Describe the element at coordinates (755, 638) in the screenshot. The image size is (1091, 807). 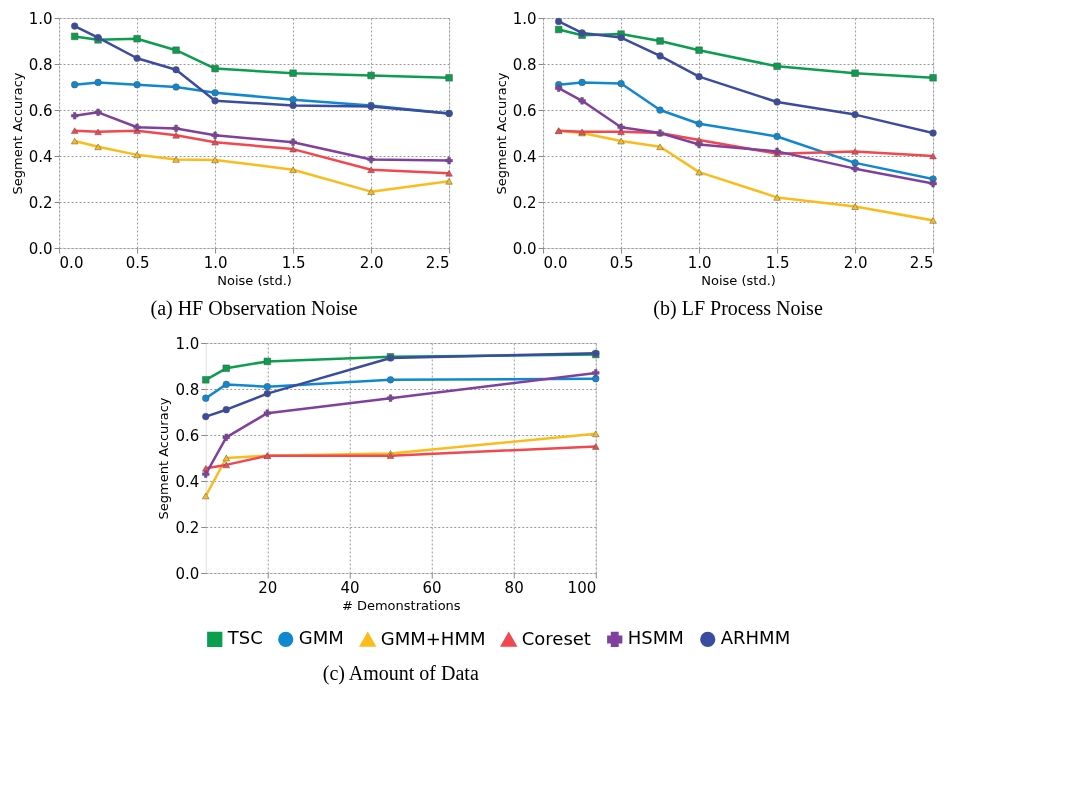
I see `legend-label: ARHMM` at that location.